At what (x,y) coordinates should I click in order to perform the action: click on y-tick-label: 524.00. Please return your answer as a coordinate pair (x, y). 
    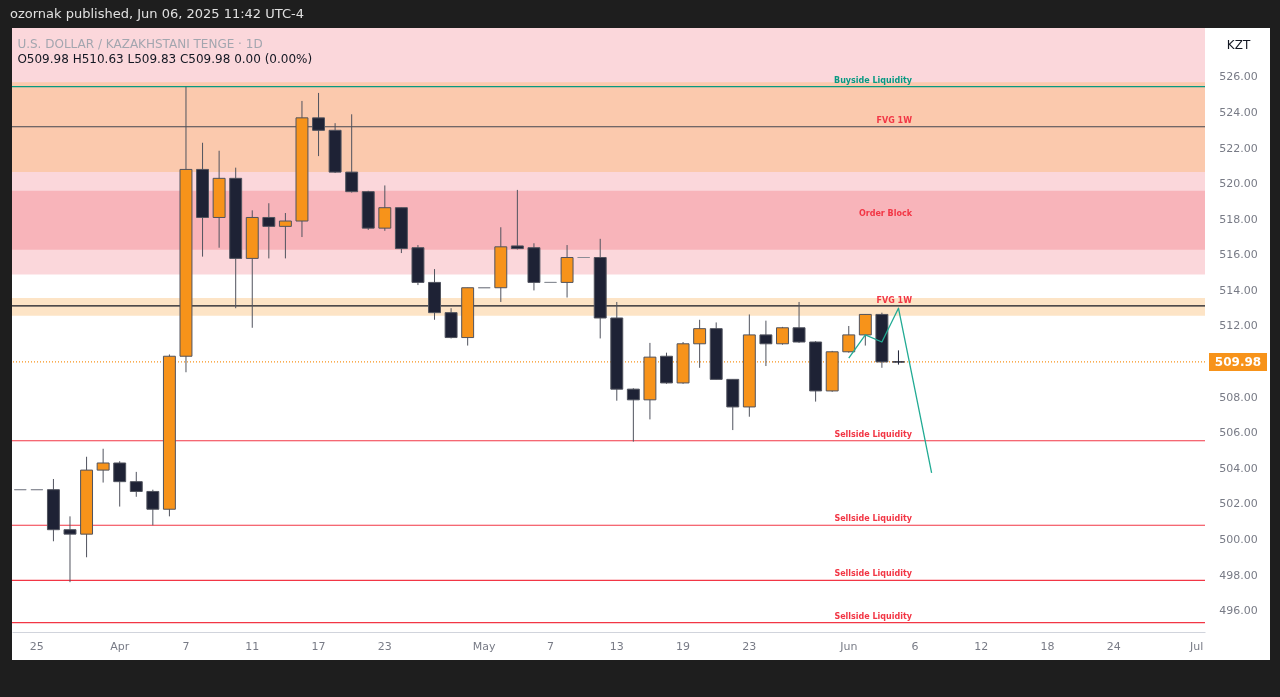
    Looking at the image, I should click on (1238, 113).